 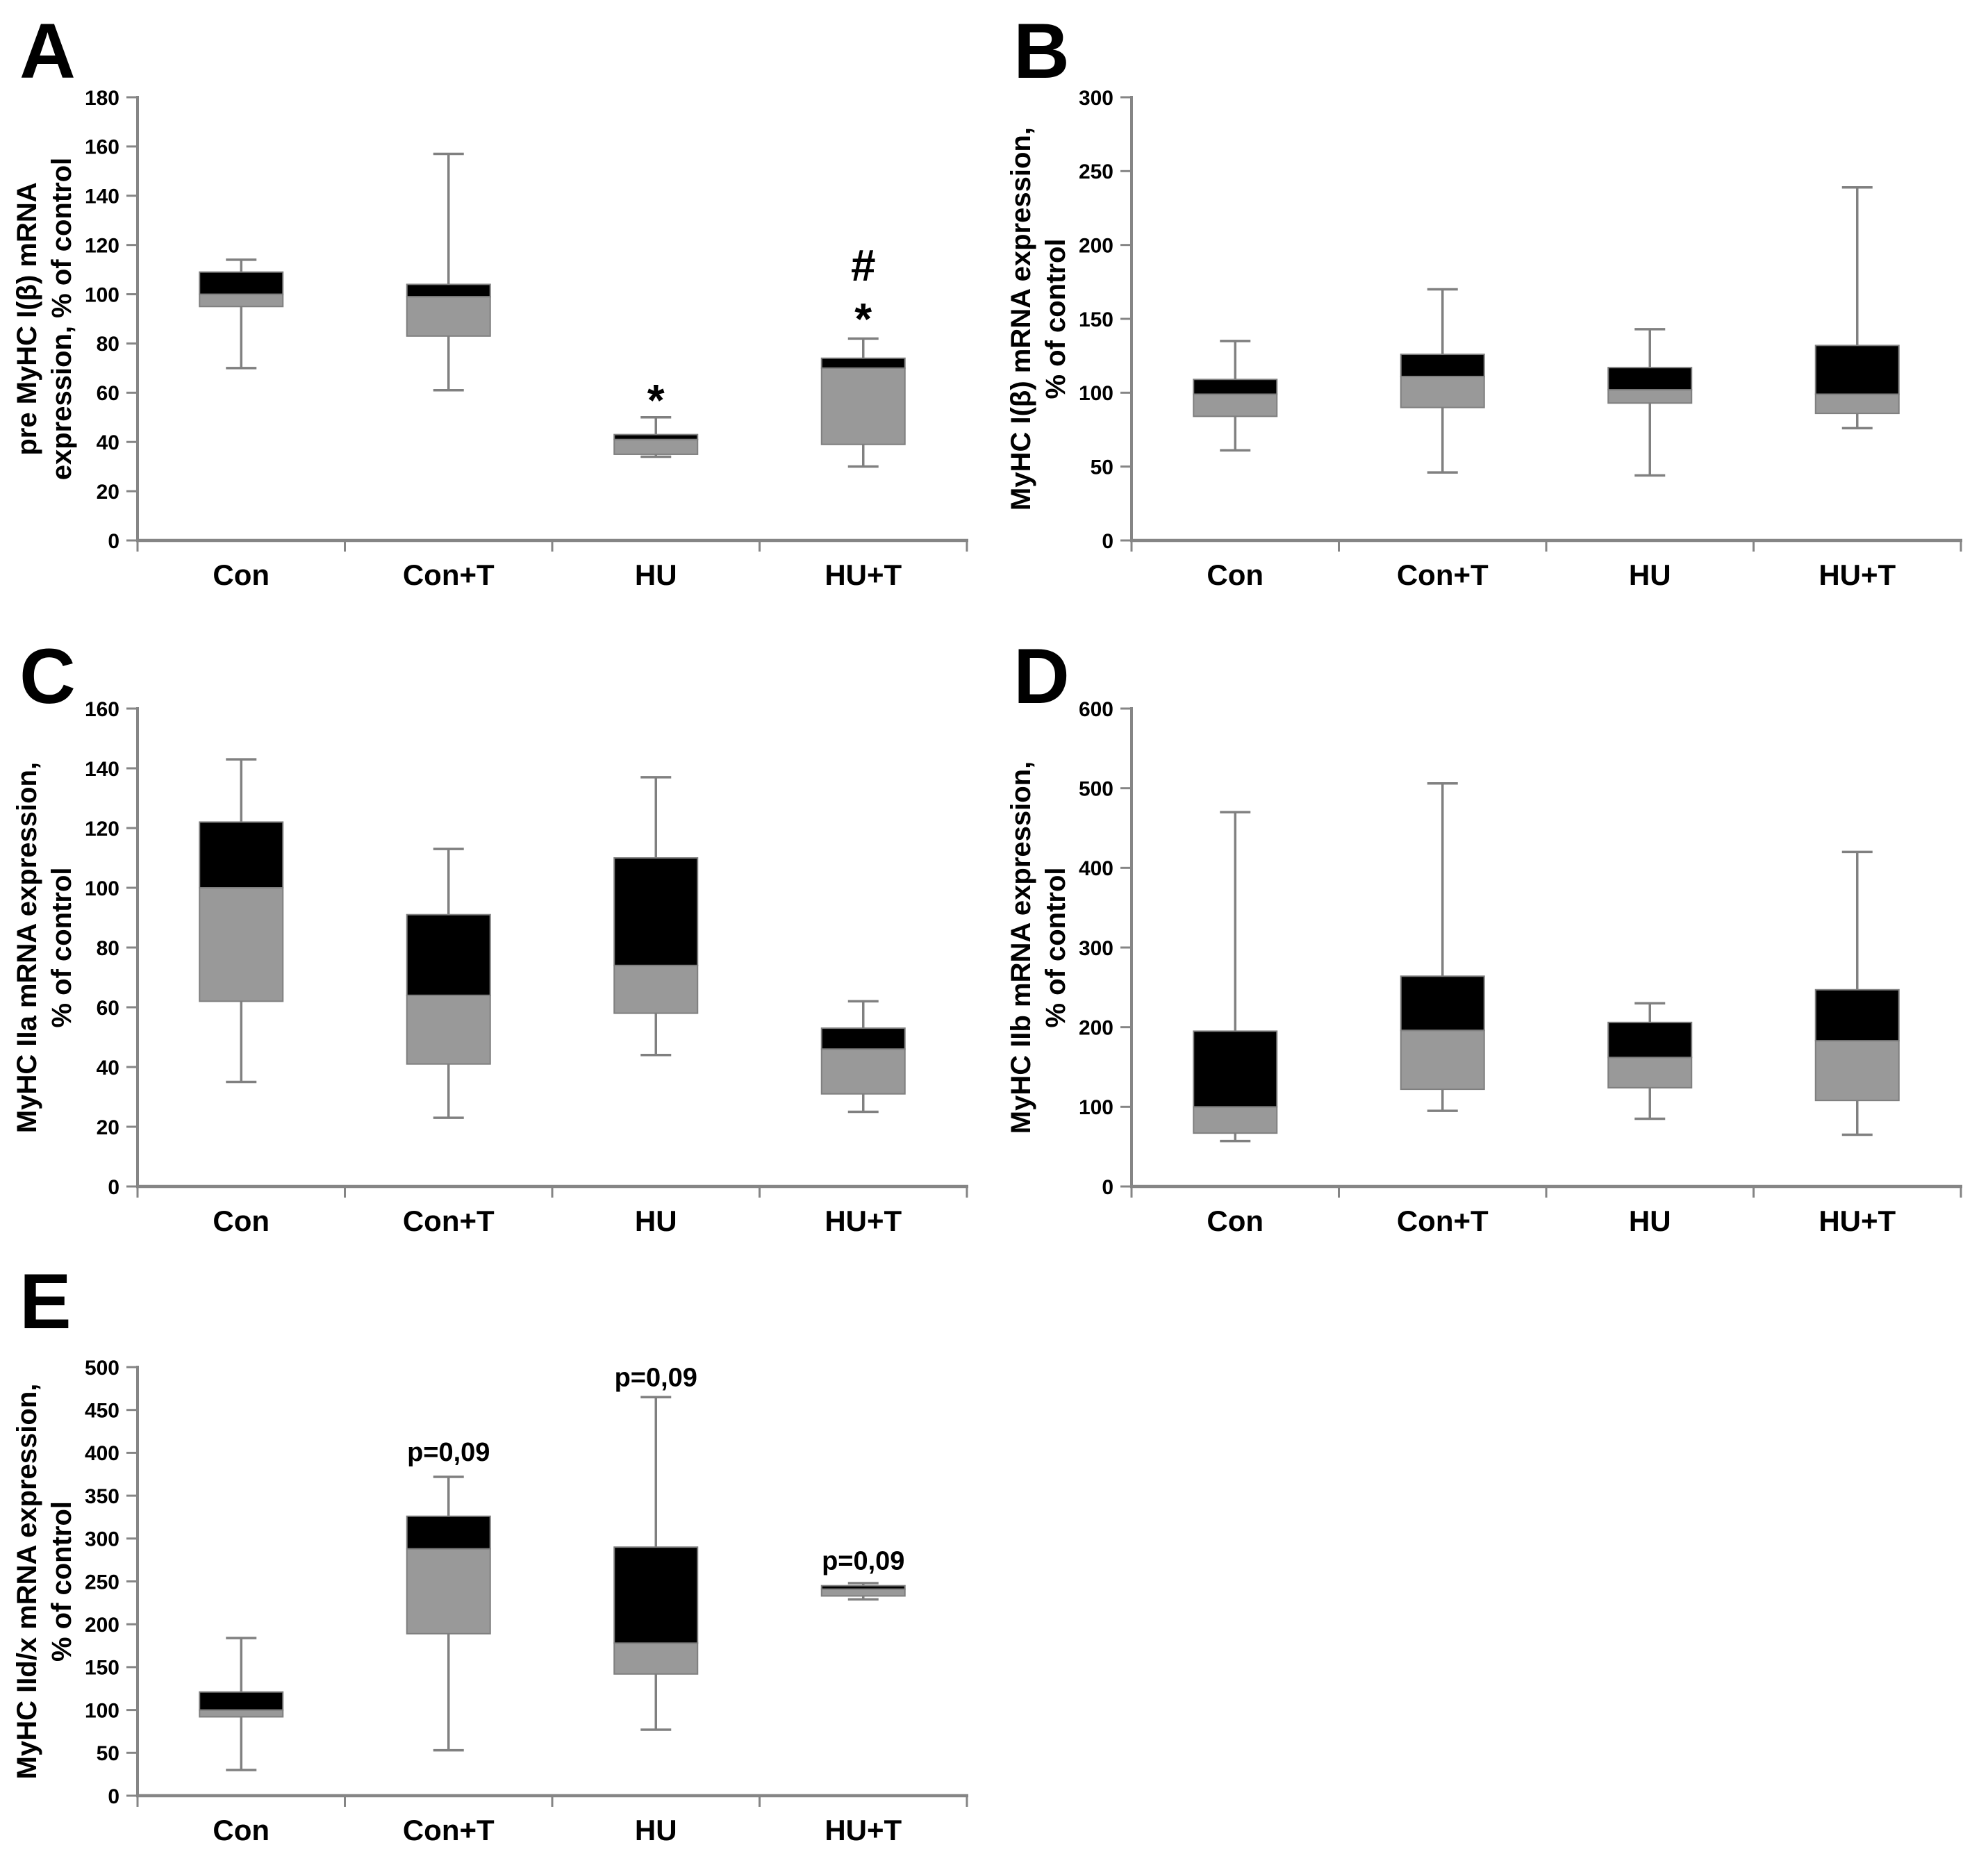 I want to click on y-tick-label: 160, so click(x=102, y=147).